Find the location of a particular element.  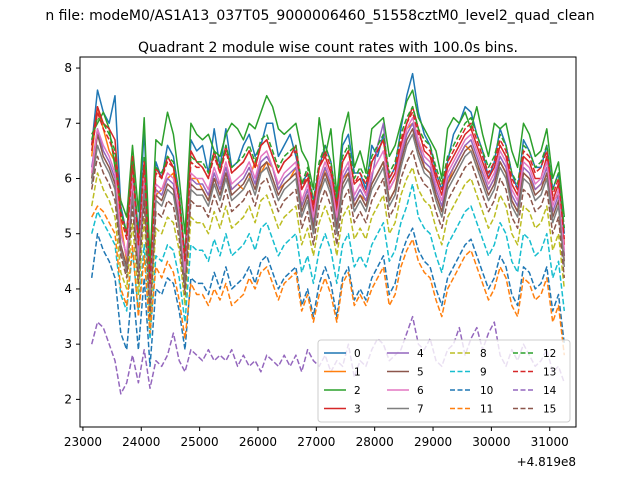

legend-label: 13 is located at coordinates (549, 373).